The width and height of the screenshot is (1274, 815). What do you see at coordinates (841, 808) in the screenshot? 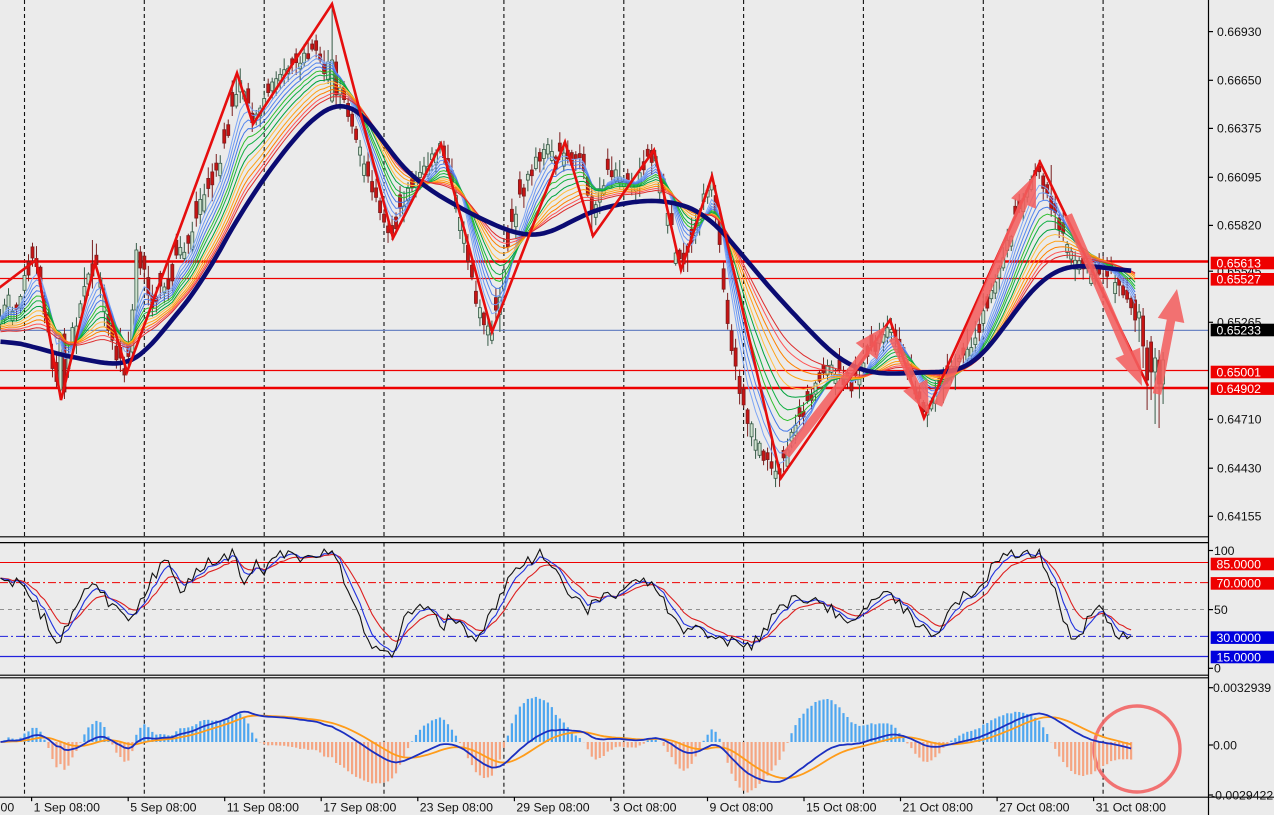
I see `svg-text: 15 Oct 08:00` at bounding box center [841, 808].